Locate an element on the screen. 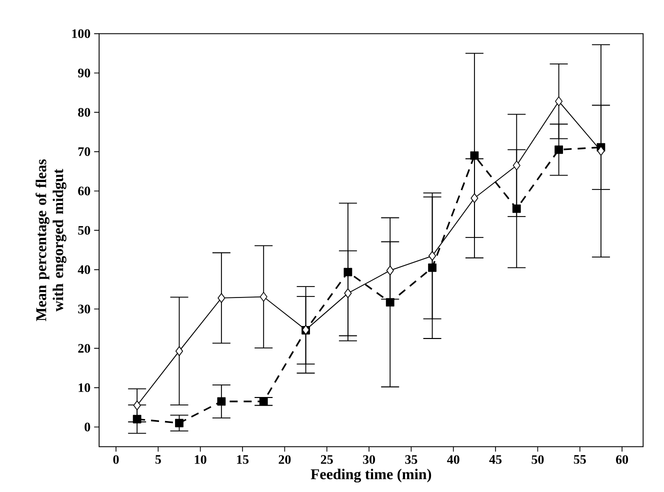 The height and width of the screenshot is (492, 664). x-axis-title: Feeding time (min) is located at coordinates (371, 475).